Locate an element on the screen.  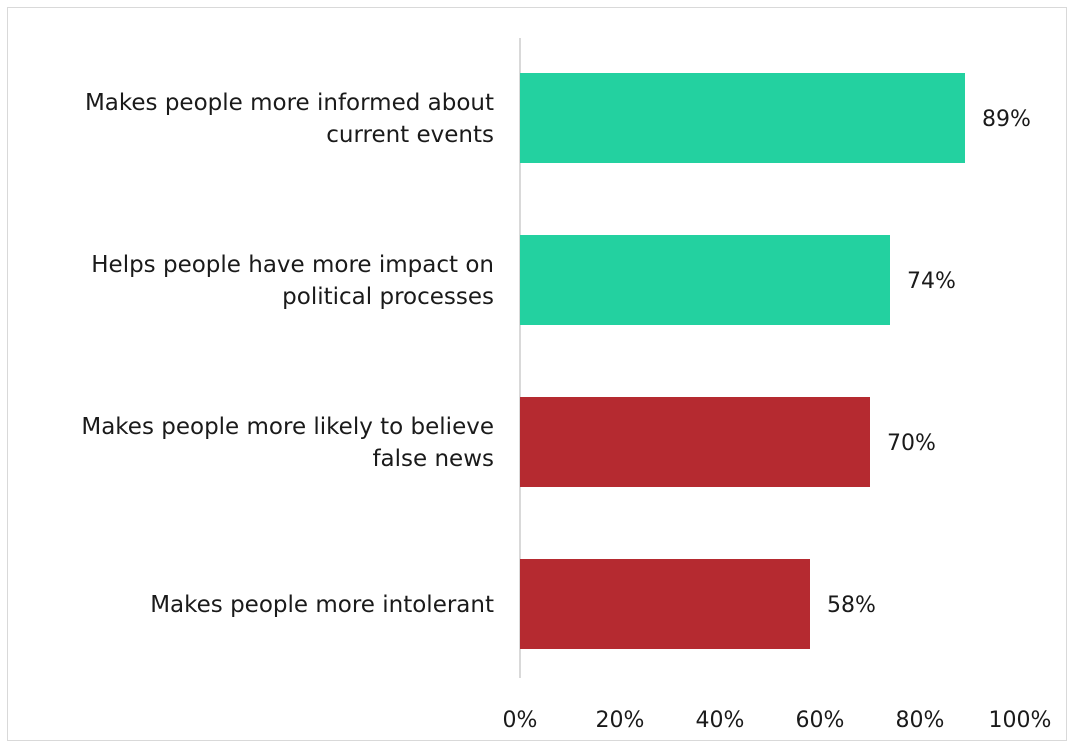
category-label-3-line-1: Makes people more likely to believe is located at coordinates (287, 427).